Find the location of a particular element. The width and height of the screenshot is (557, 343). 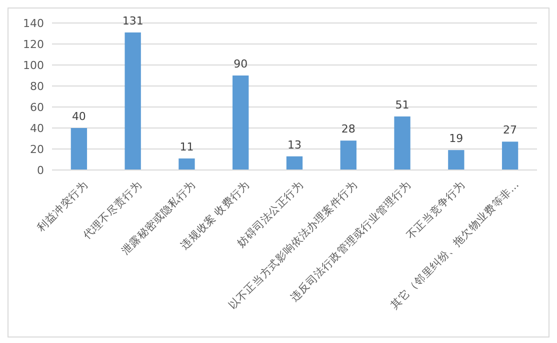

data-label: 13 is located at coordinates (295, 145).